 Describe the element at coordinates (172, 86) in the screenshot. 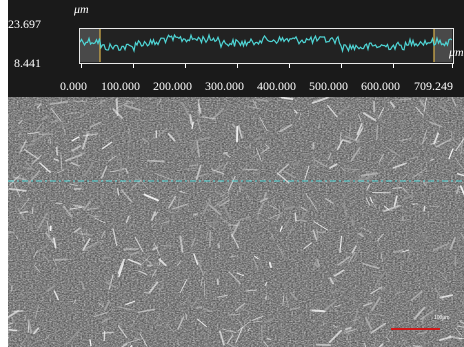

I see `x-tick-label-2: 200.000` at that location.